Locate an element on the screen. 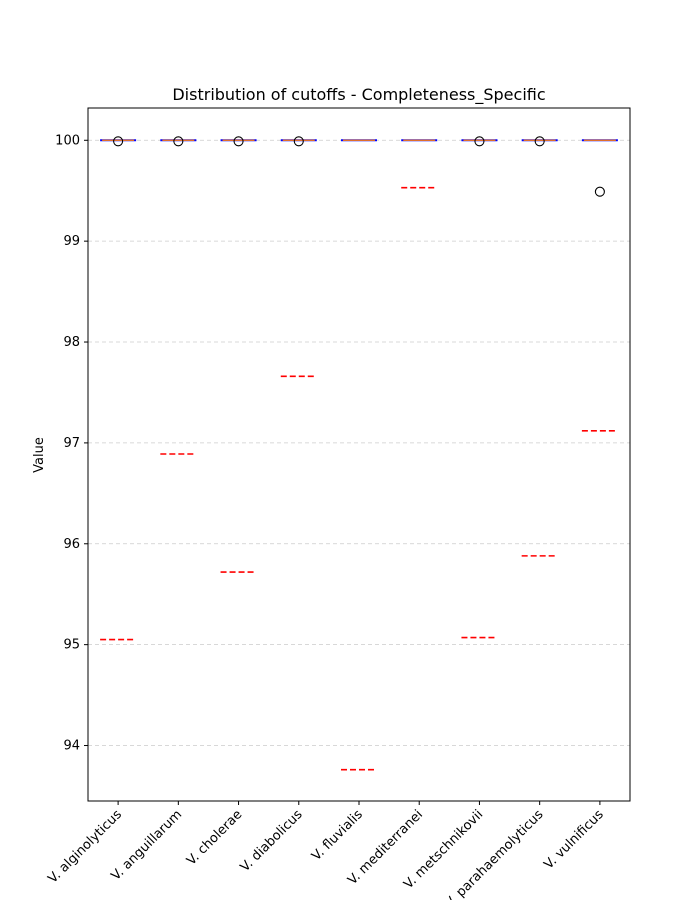 This screenshot has height=900, width=700. x-tick-label: V. vulnificus is located at coordinates (573, 839).